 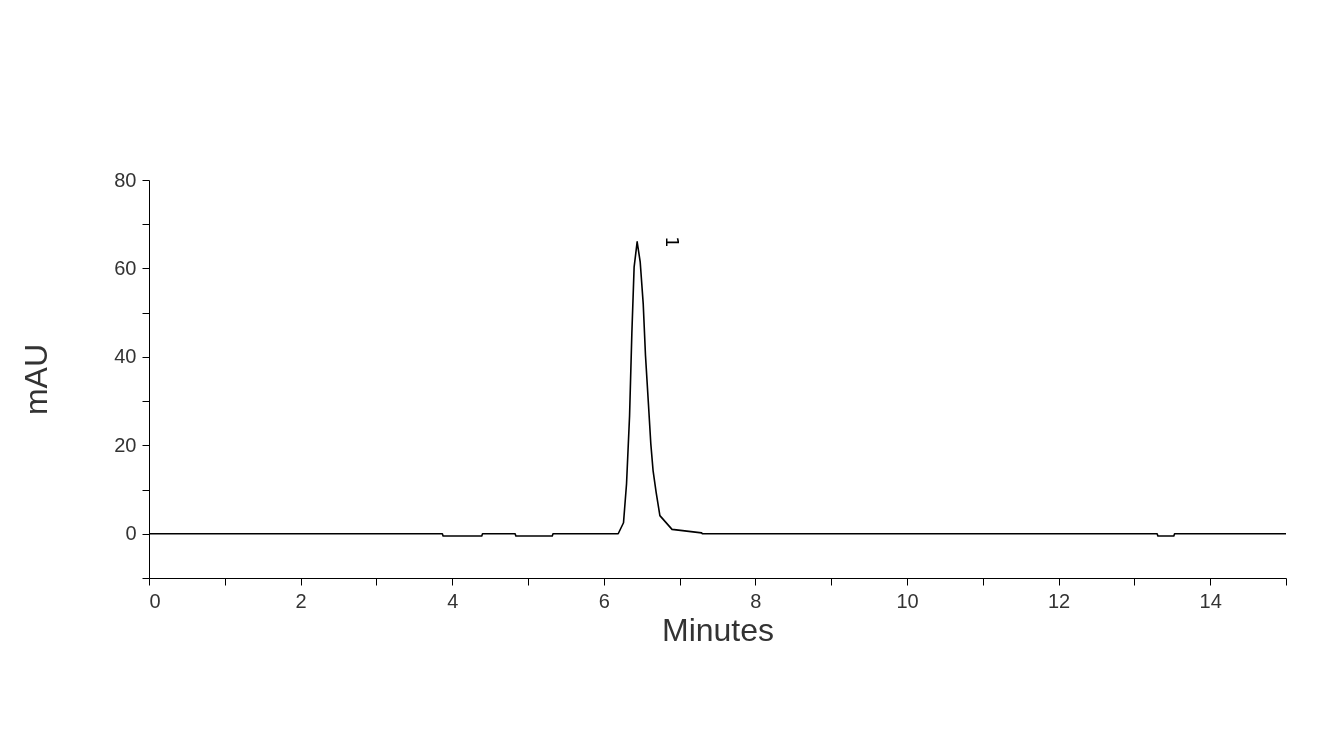 I want to click on annotation: 1, so click(x=673, y=242).